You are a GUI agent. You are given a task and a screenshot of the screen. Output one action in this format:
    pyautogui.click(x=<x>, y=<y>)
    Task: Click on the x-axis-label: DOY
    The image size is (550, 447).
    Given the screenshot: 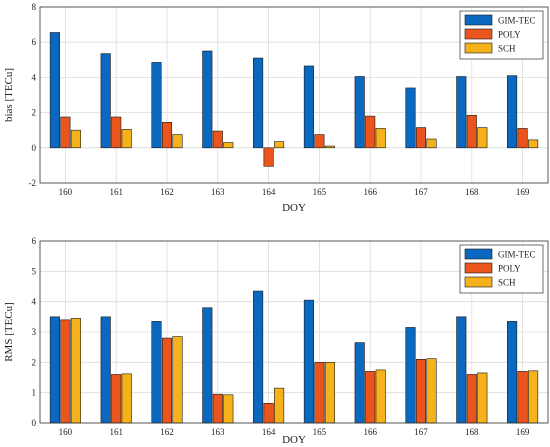 What is the action you would take?
    pyautogui.click(x=294, y=208)
    